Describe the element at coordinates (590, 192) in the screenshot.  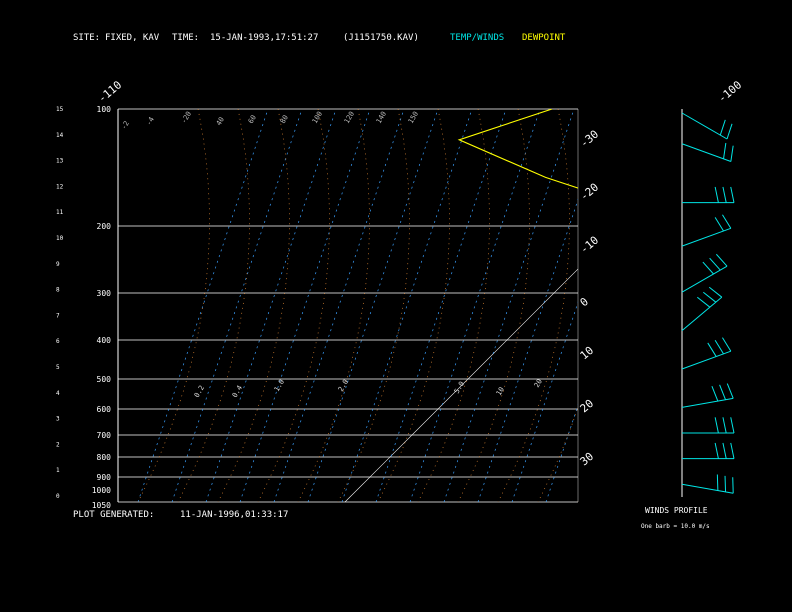
I see `temp-tick-label: -20` at that location.